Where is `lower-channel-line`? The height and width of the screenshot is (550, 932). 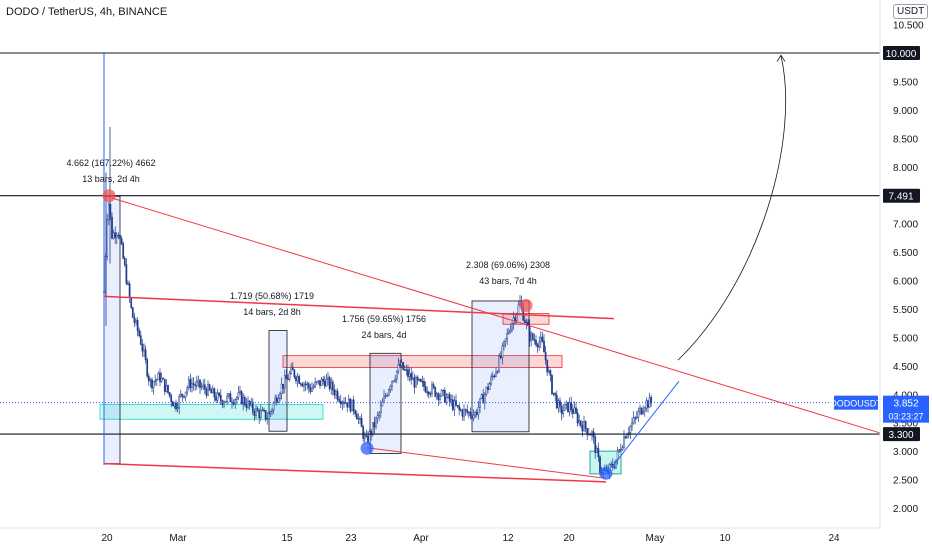
lower-channel-line is located at coordinates (355, 472).